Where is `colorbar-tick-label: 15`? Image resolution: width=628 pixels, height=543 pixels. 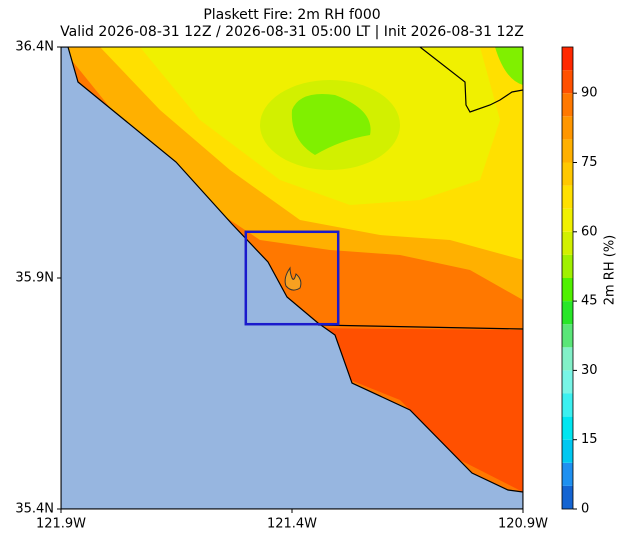
colorbar-tick-label: 15 is located at coordinates (589, 439).